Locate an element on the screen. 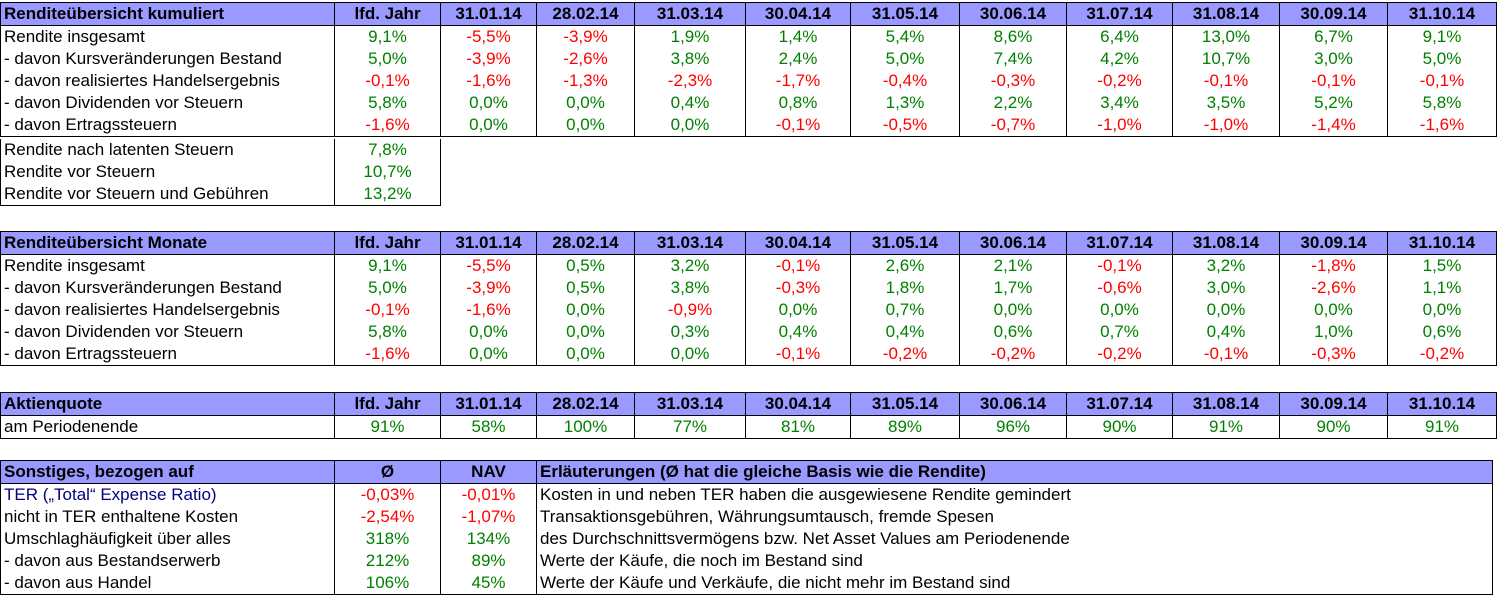 Image resolution: width=1497 pixels, height=608 pixels. cell-value: -0,3% is located at coordinates (1013, 81).